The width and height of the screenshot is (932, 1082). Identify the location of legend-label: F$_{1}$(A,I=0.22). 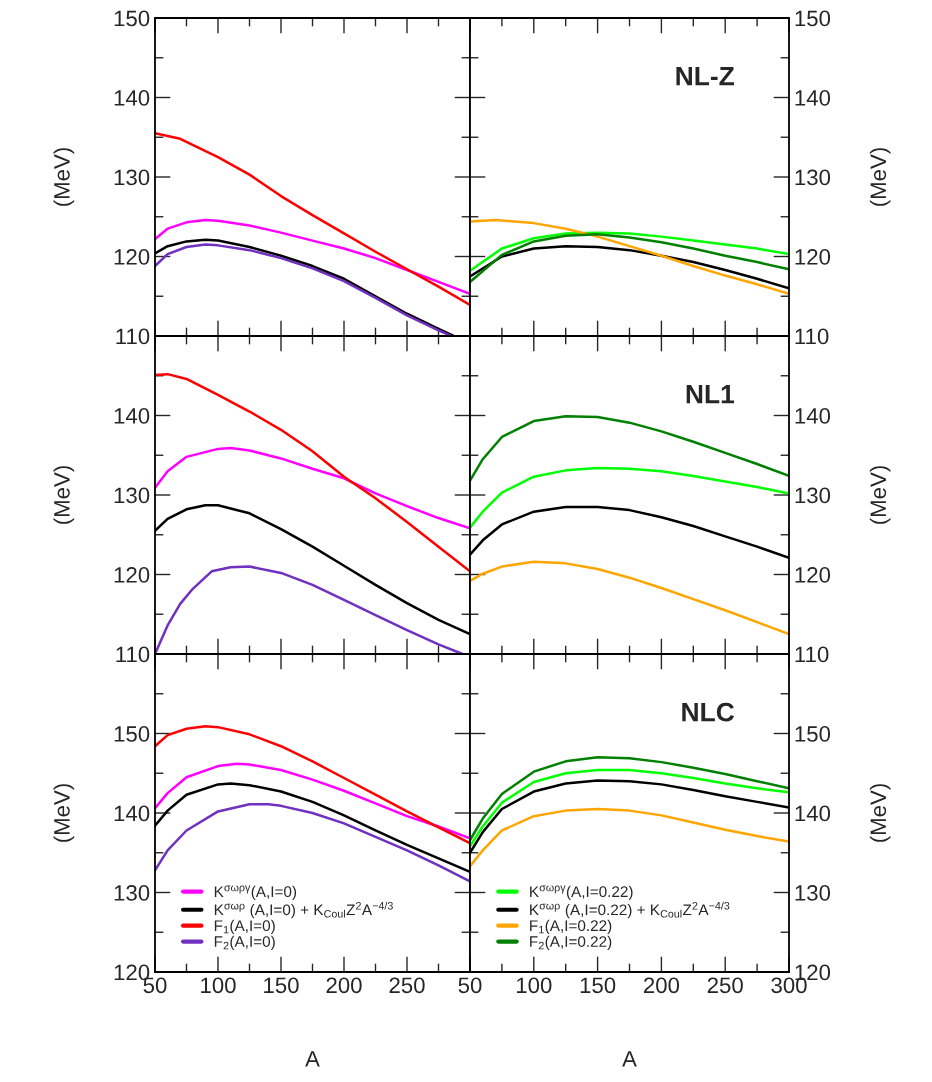
(571, 927).